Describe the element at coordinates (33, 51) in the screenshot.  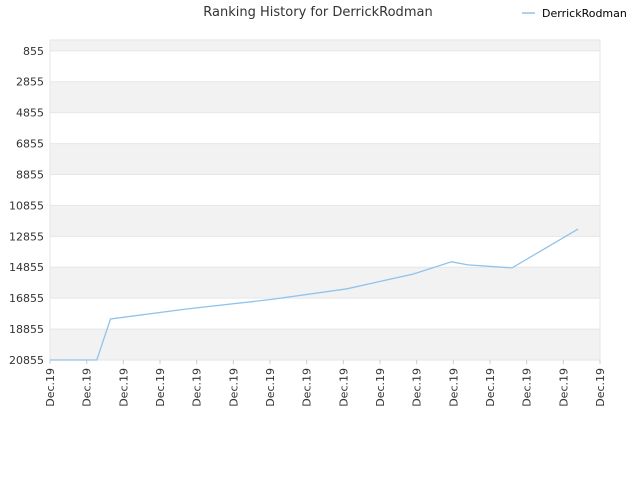
I see `y-tick-label: 855` at that location.